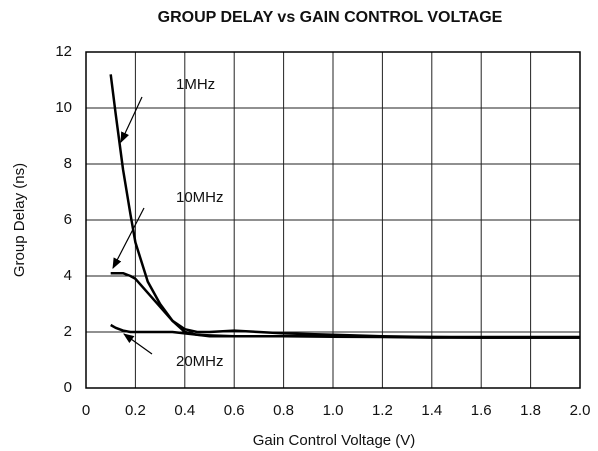 This screenshot has width=598, height=451. Describe the element at coordinates (481, 410) in the screenshot. I see `x-tick-label: 1.6` at that location.